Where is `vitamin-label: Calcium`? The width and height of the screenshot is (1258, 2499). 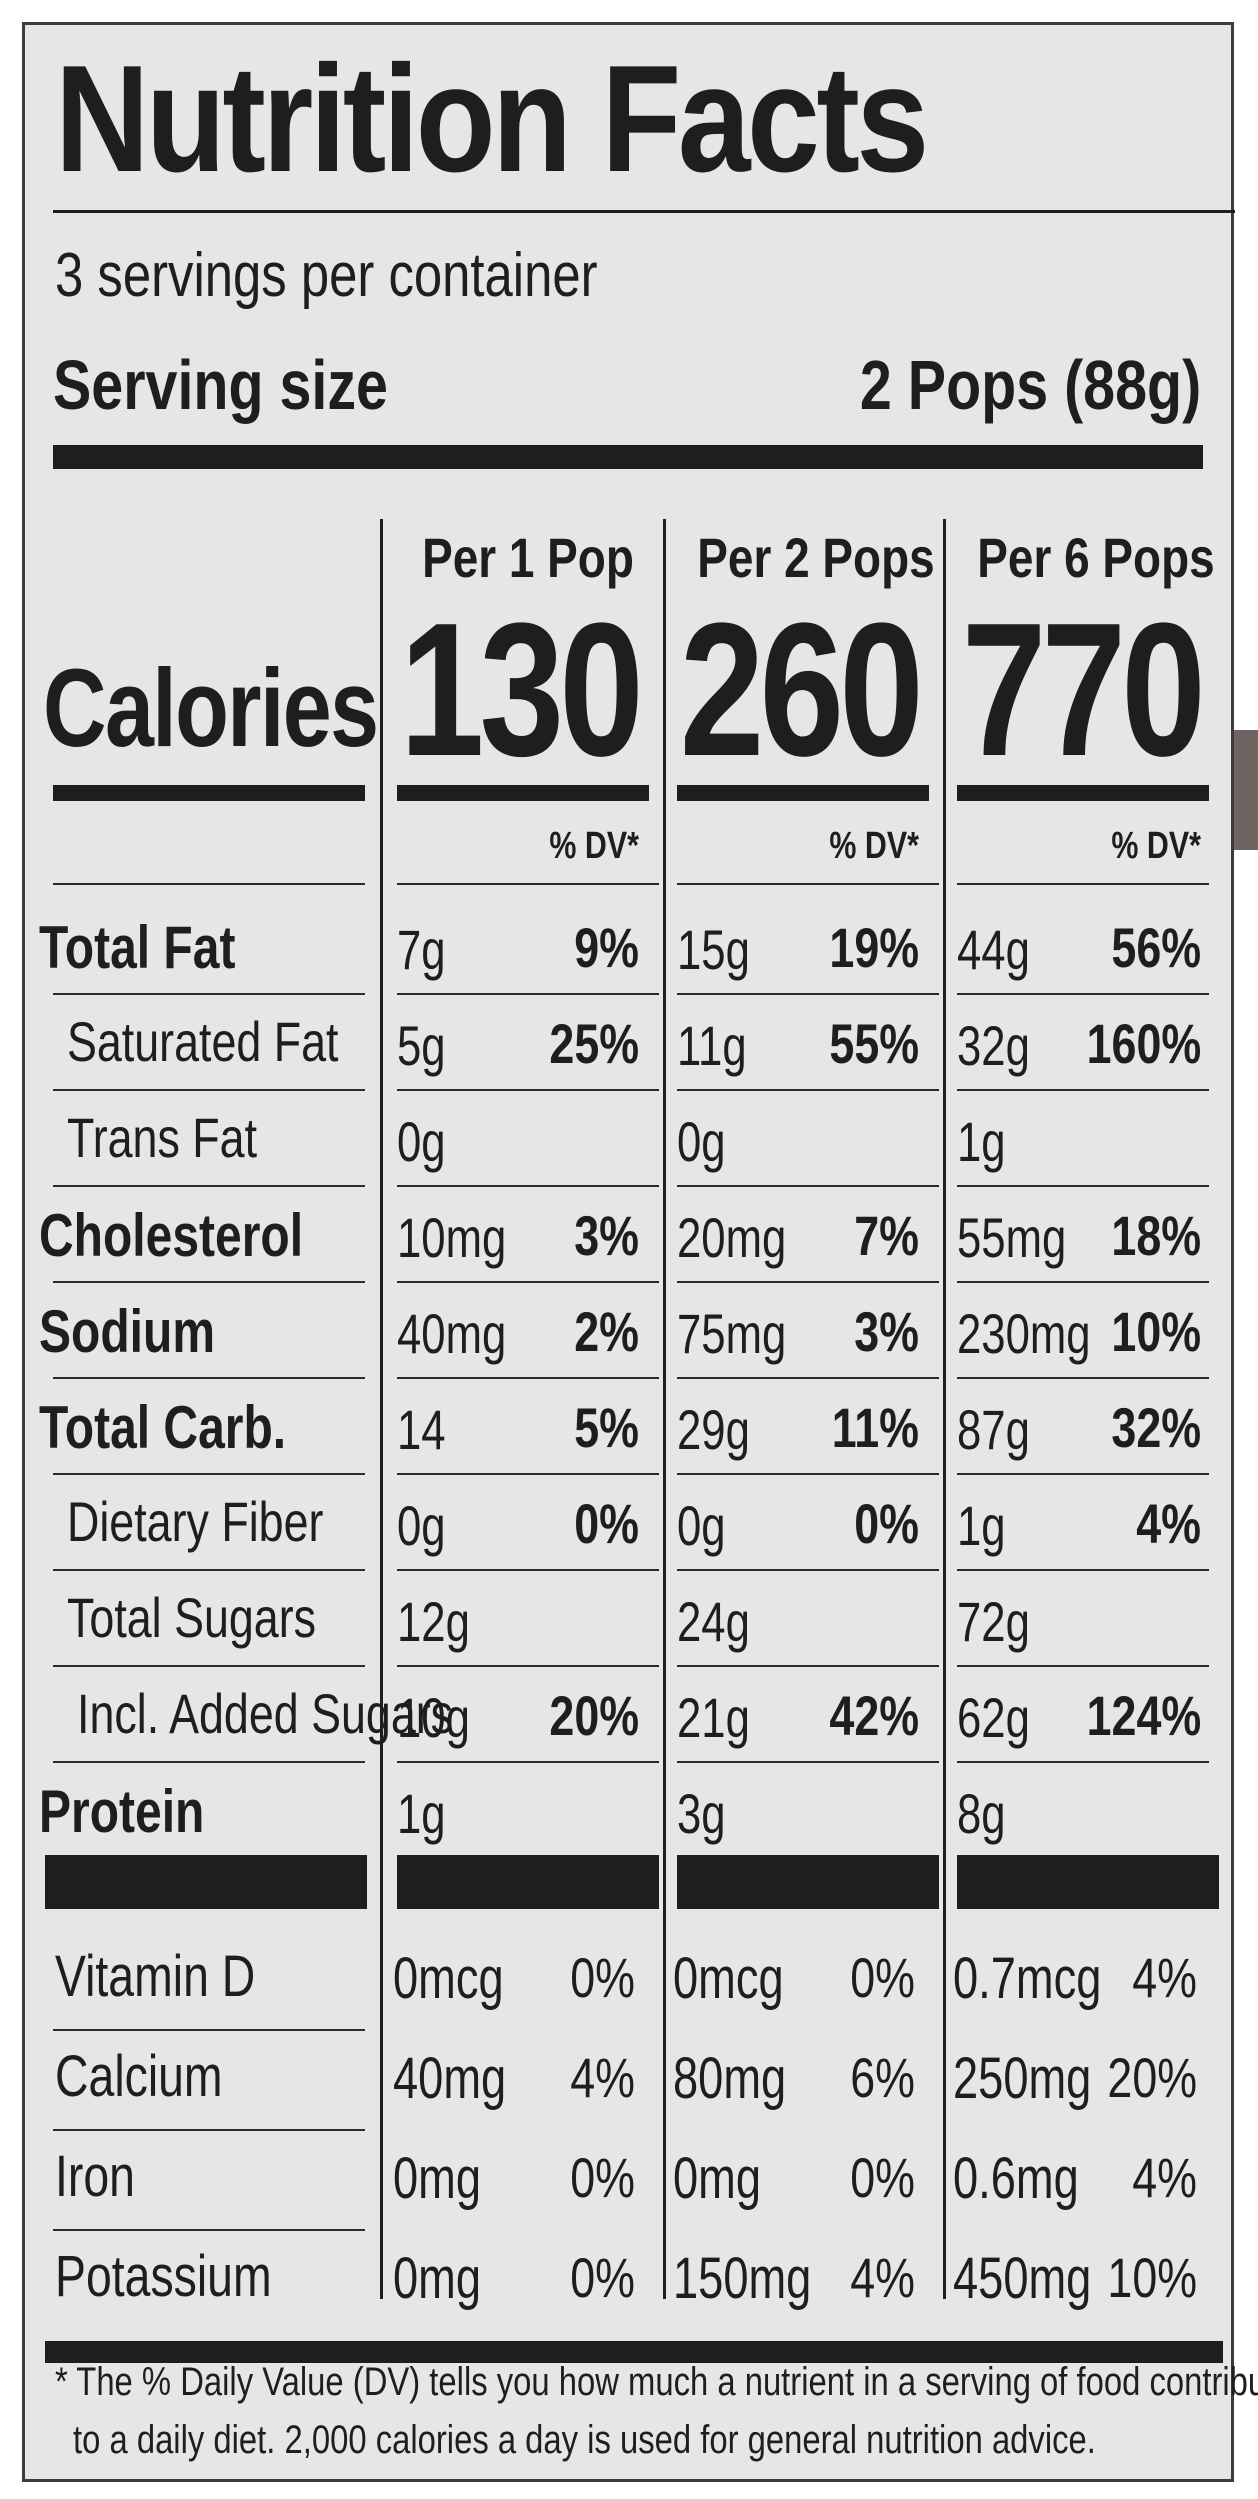
vitamin-label: Calcium is located at coordinates (139, 2076).